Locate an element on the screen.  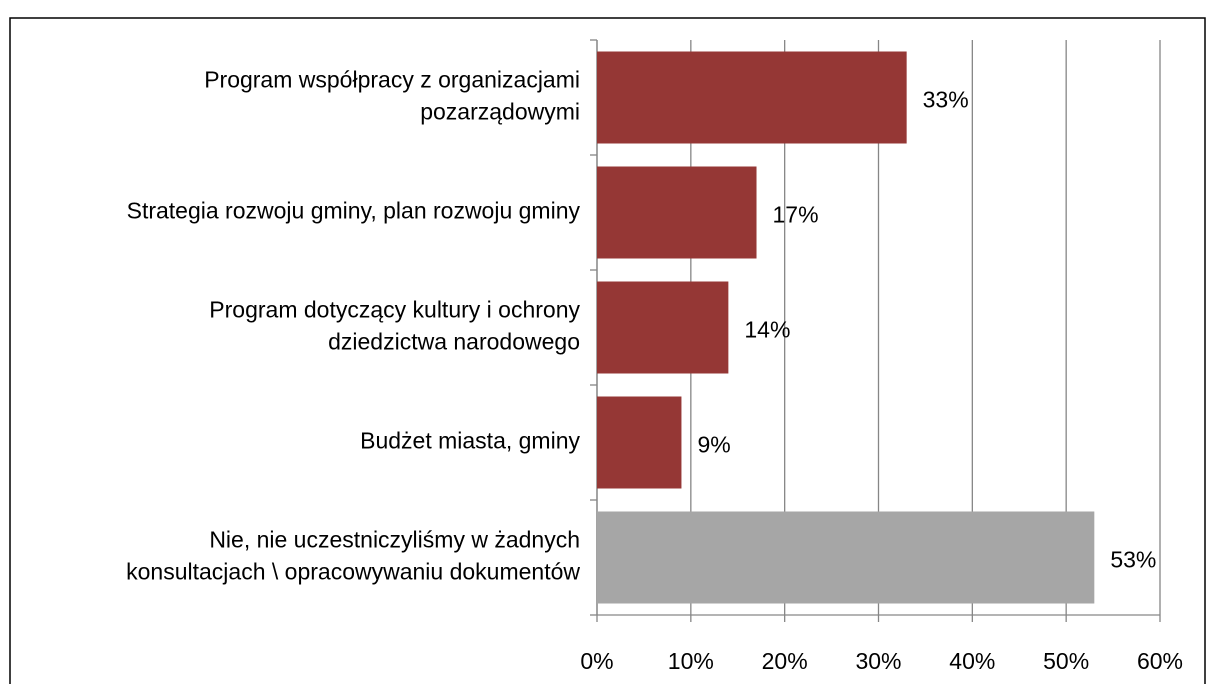
x-tick-label: 60% is located at coordinates (1160, 661).